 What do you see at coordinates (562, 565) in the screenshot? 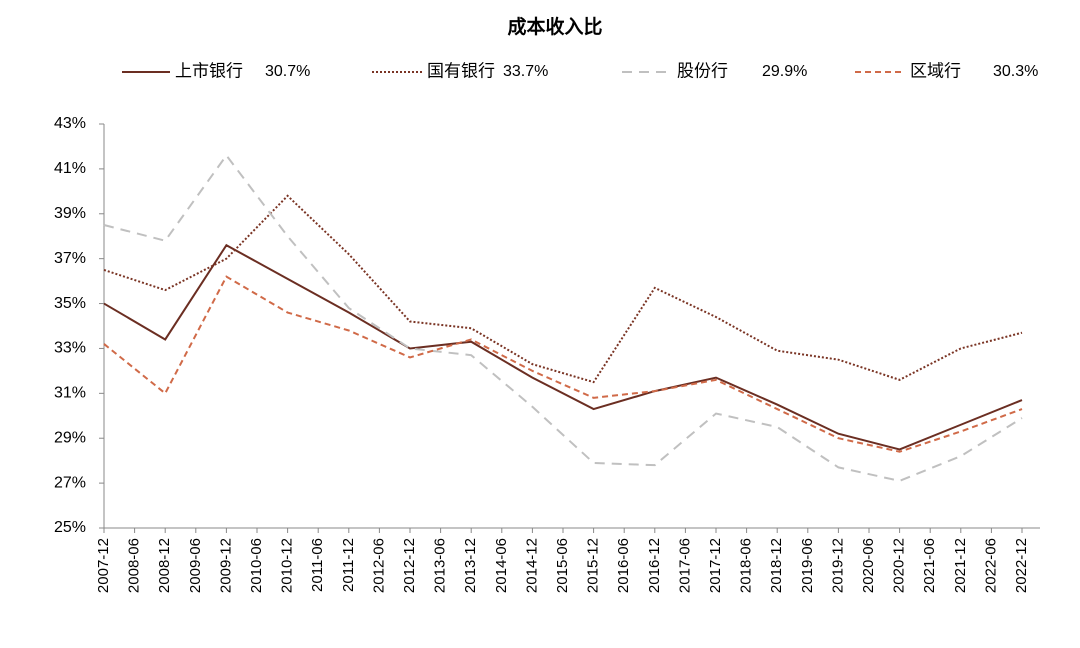
I see `x-tick-label: 2015-06` at bounding box center [562, 565].